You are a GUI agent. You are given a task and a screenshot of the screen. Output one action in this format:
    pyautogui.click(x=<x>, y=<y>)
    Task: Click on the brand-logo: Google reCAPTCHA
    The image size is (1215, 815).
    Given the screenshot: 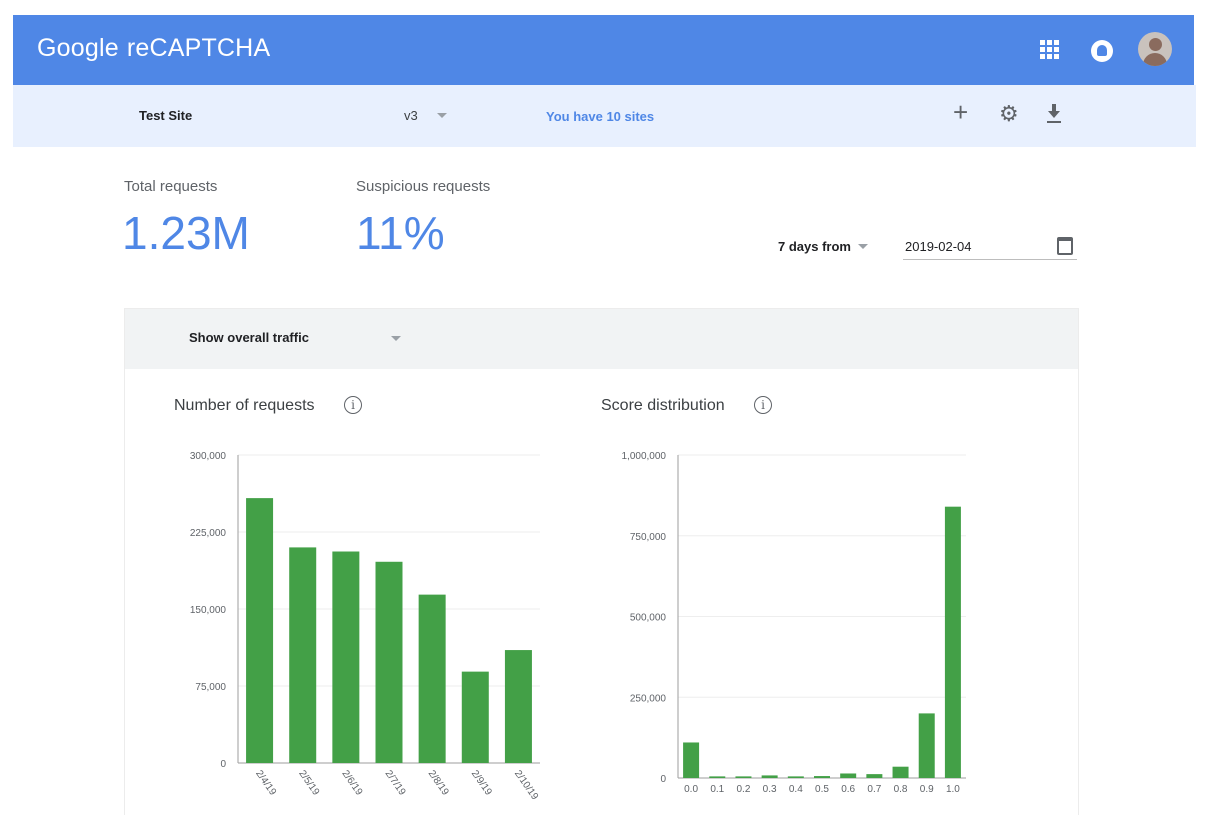 What is the action you would take?
    pyautogui.click(x=153, y=48)
    